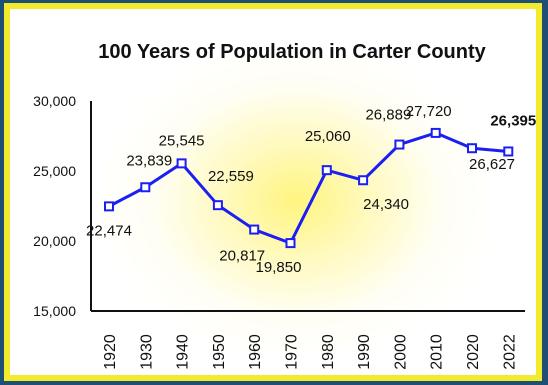 The width and height of the screenshot is (548, 385). I want to click on data-label: 19,850, so click(279, 267).